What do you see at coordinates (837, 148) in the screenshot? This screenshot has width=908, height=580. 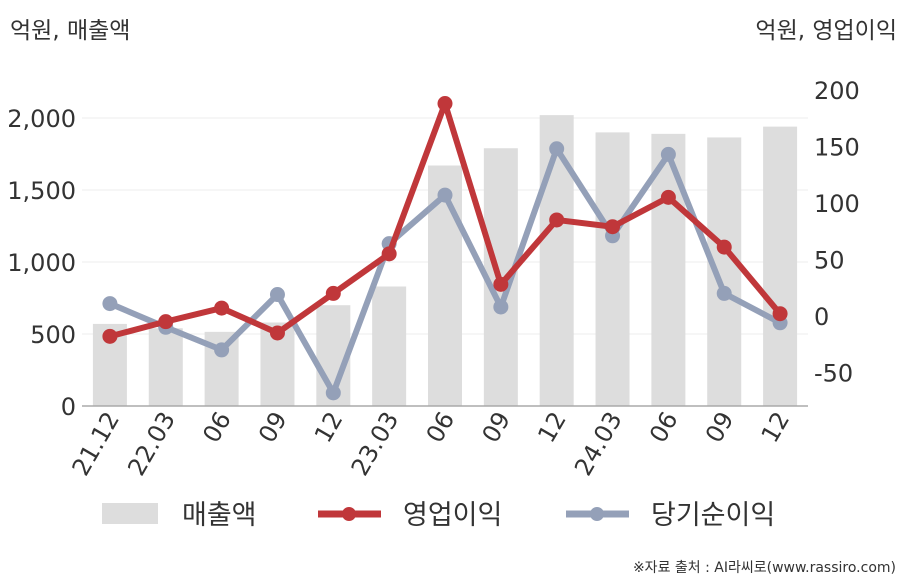 I see `right-tick-label: 150` at bounding box center [837, 148].